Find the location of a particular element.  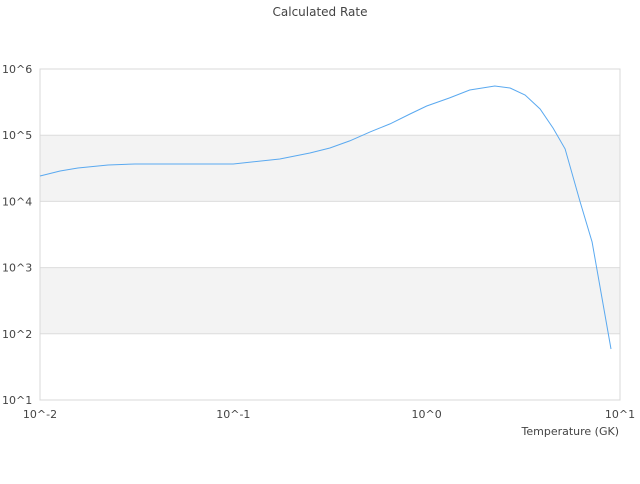

x-tick-label: 10^0 is located at coordinates (427, 414).